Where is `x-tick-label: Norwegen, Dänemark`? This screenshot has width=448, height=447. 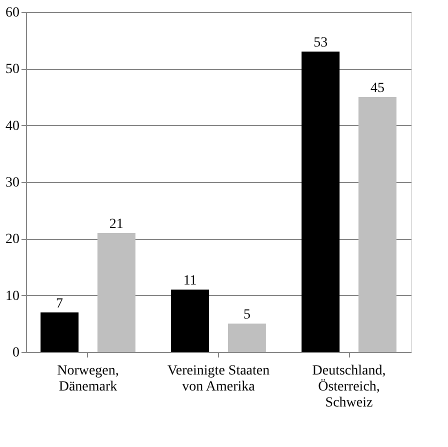 x-tick-label: Norwegen, Dänemark is located at coordinates (88, 379).